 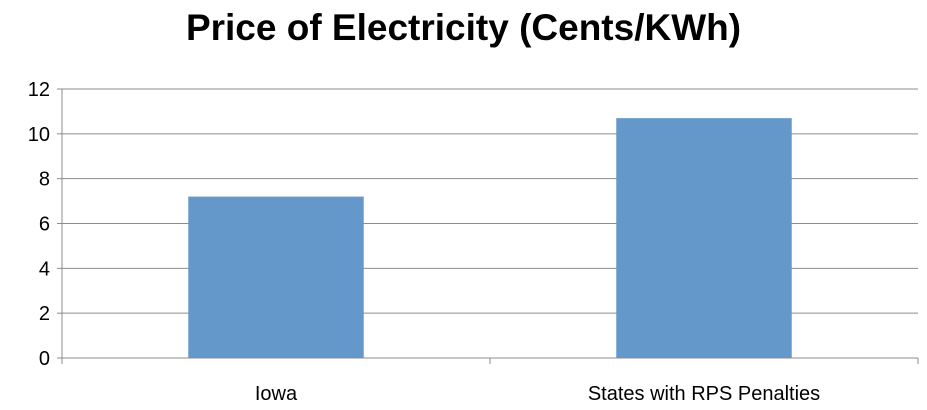 What do you see at coordinates (537, 394) in the screenshot?
I see `x-category-labels: Iowa States with RPS Penalties` at bounding box center [537, 394].